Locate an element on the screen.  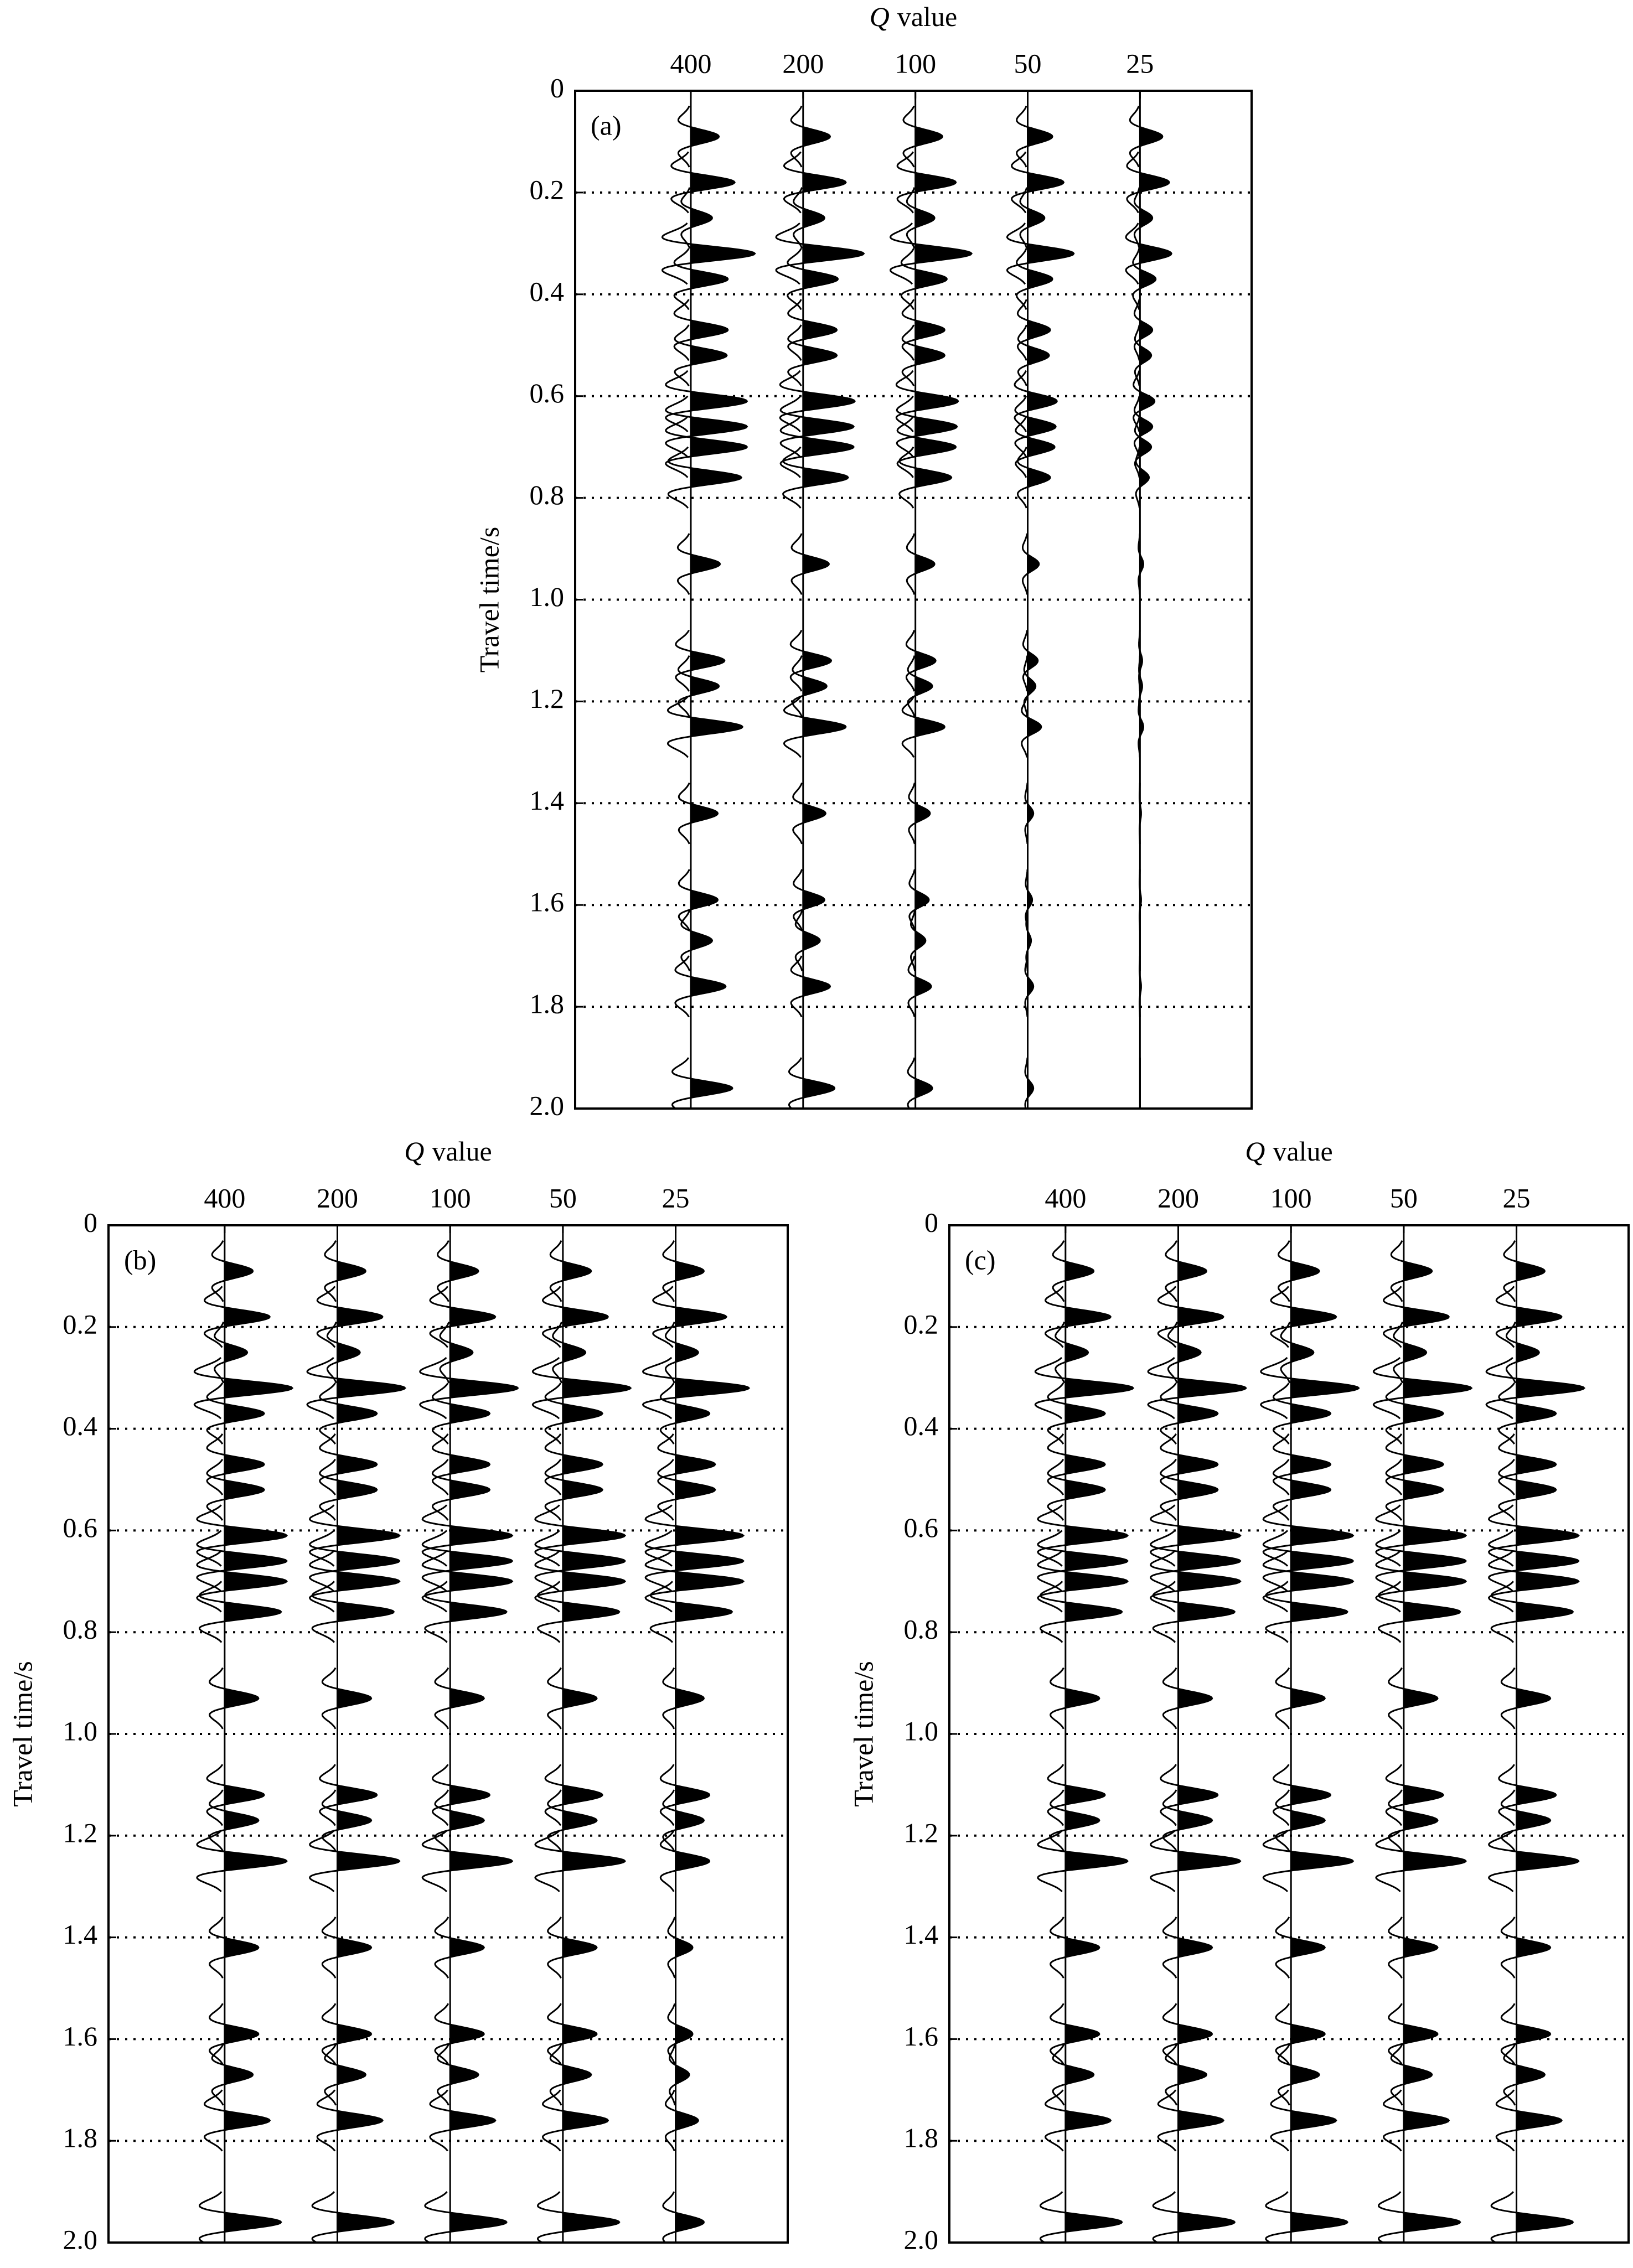
x-axis-label: value is located at coordinates (1302, 1151).